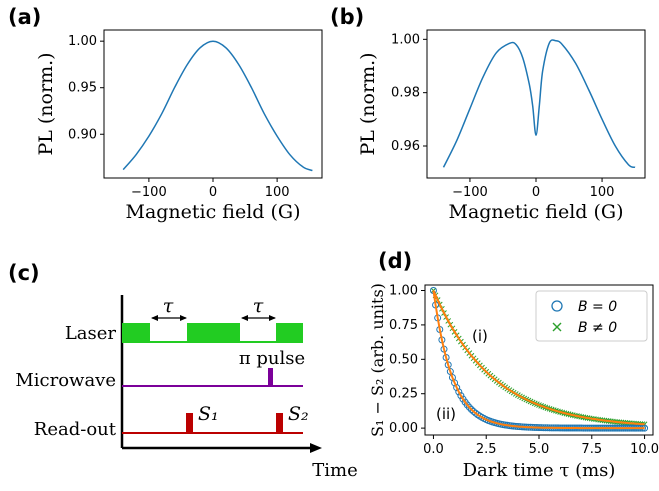 The height and width of the screenshot is (491, 659). What do you see at coordinates (258, 306) in the screenshot?
I see `tau-label-2: τ` at bounding box center [258, 306].